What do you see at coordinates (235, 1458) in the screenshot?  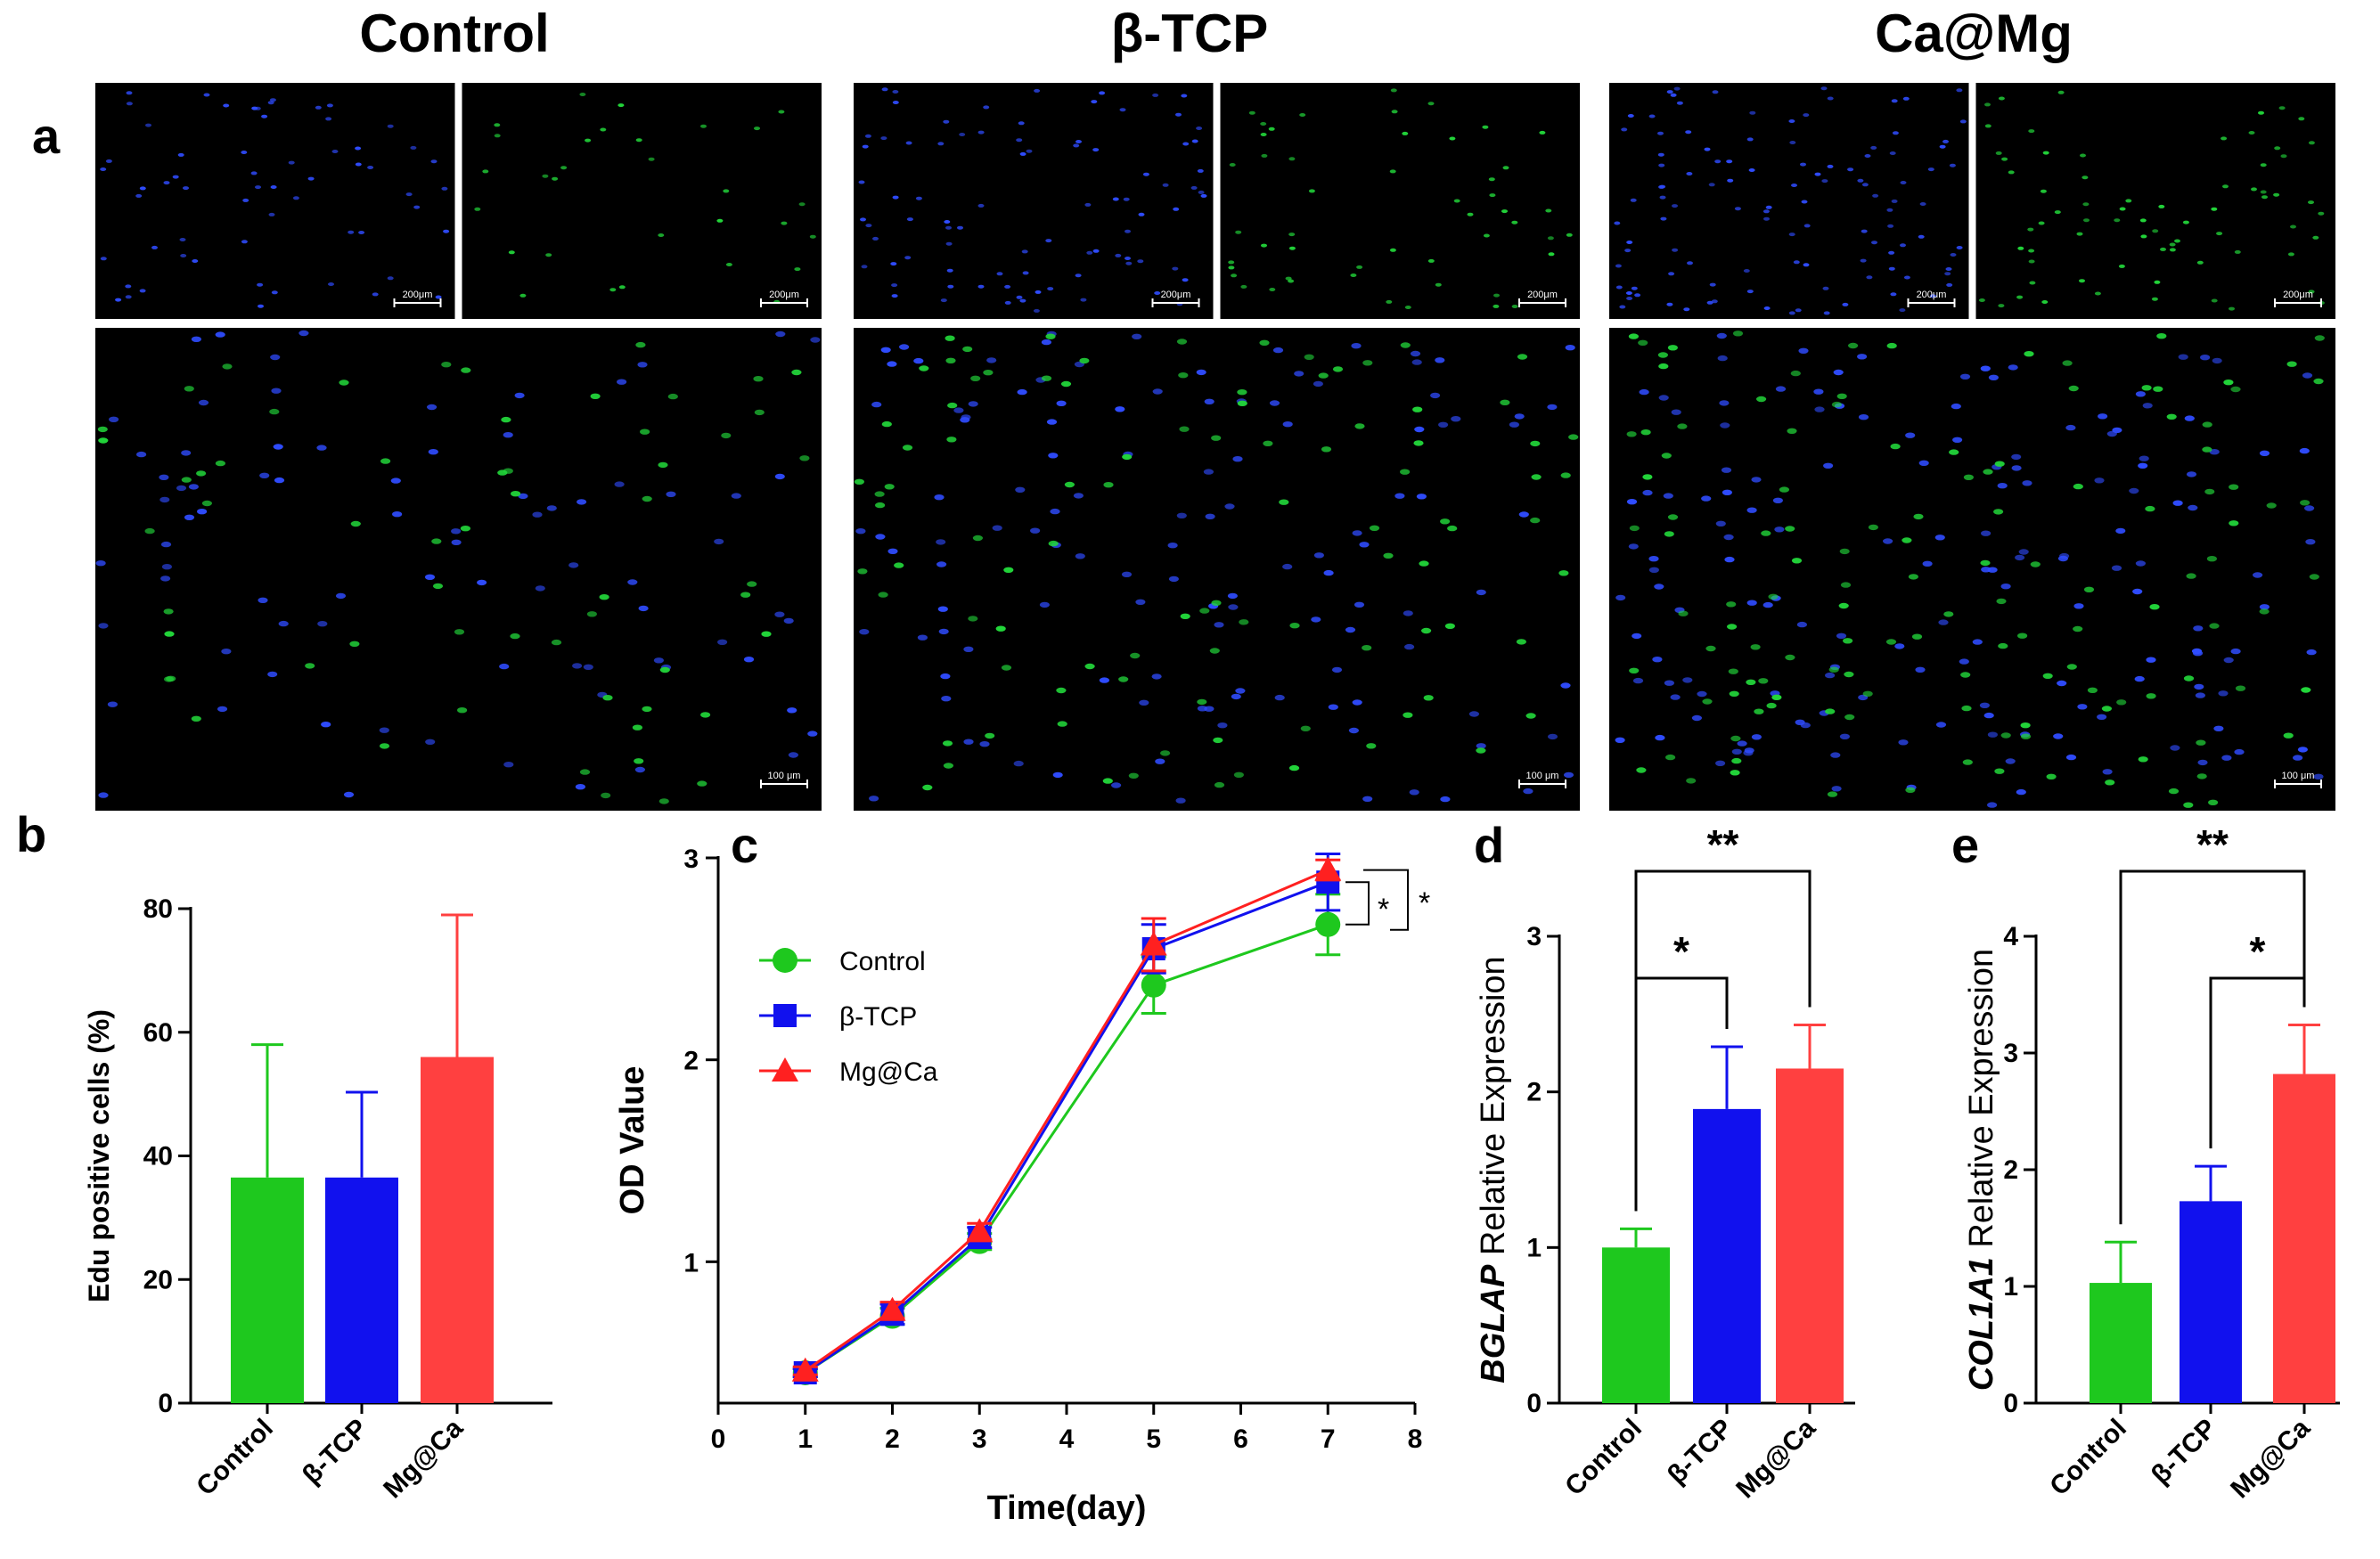 I see `x-tick-label: Control` at bounding box center [235, 1458].